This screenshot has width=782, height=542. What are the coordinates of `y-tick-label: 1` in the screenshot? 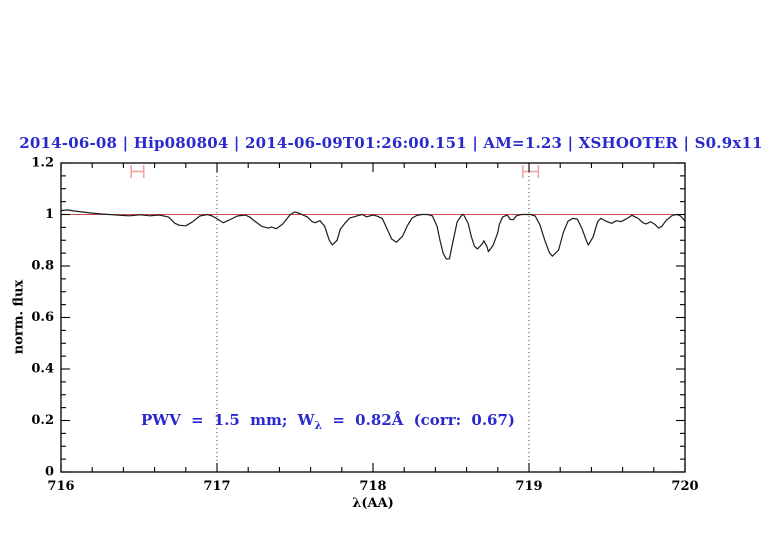 It's located at (49, 214).